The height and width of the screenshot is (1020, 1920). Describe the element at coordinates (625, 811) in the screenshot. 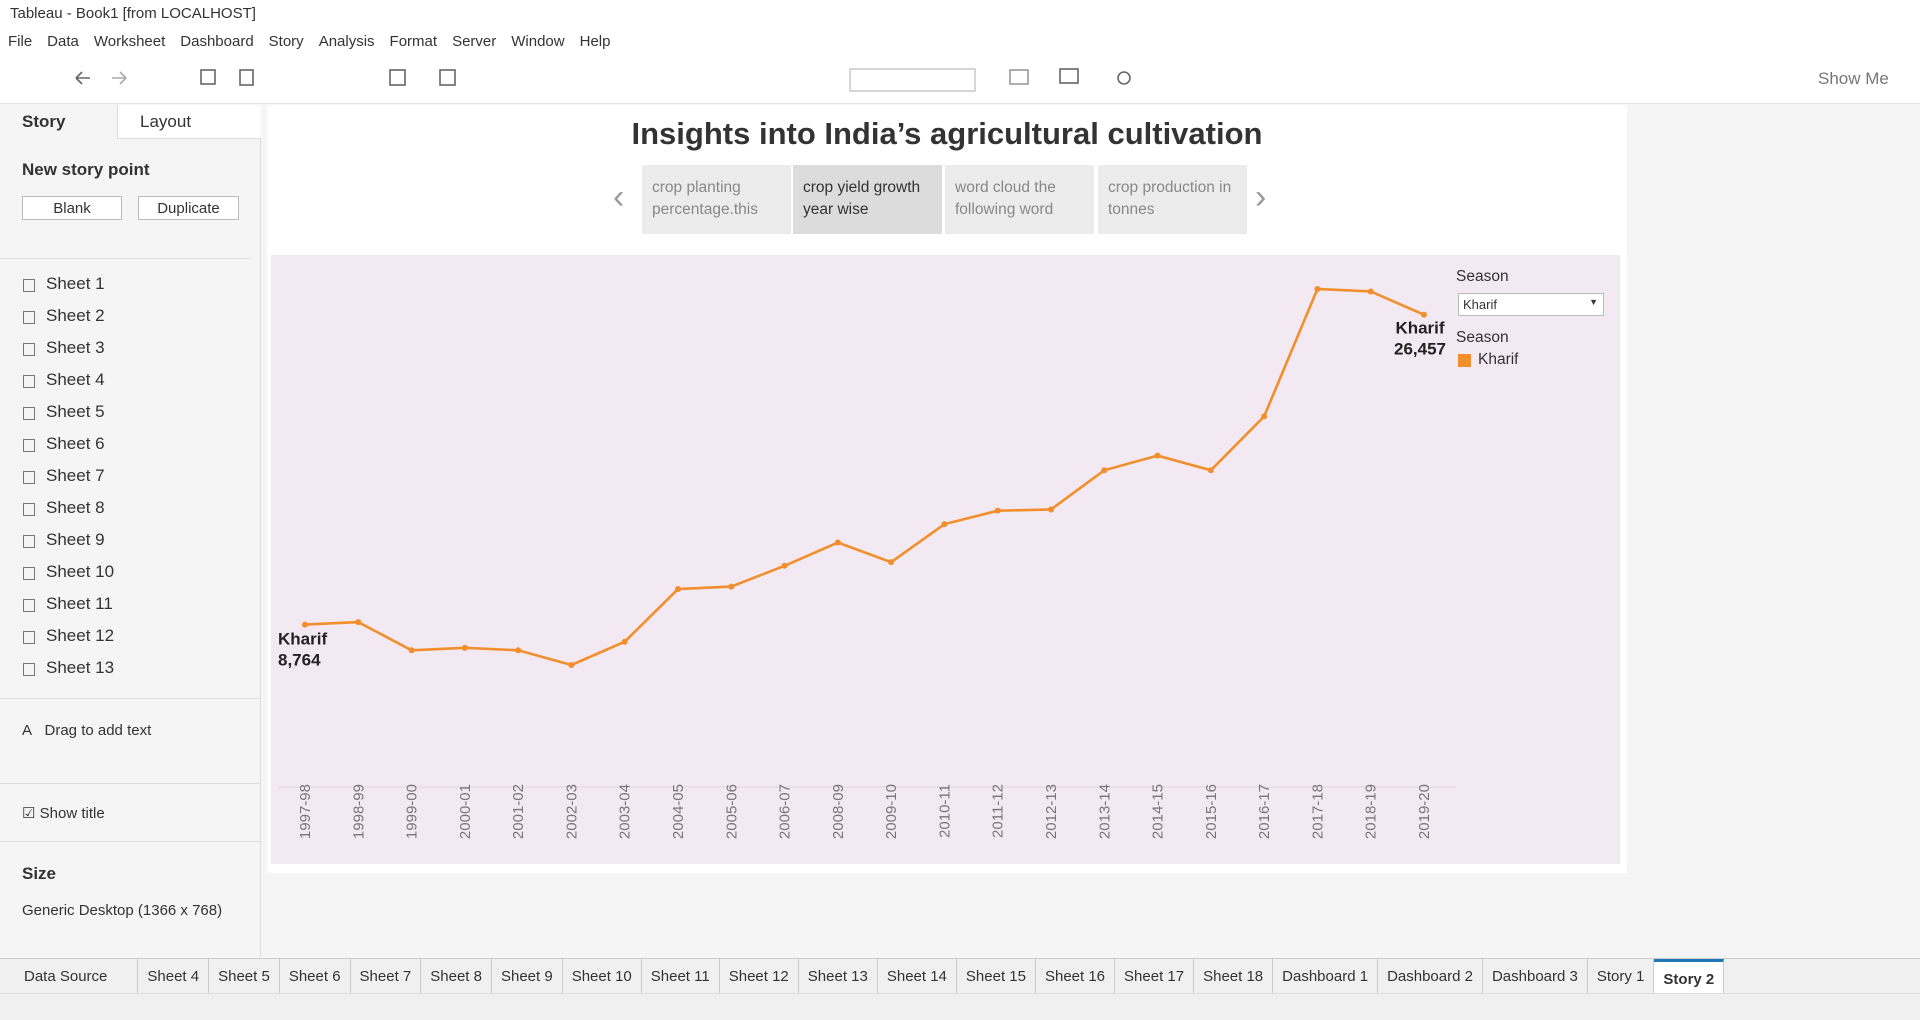

I see `x-tick-label: 2003-04` at that location.